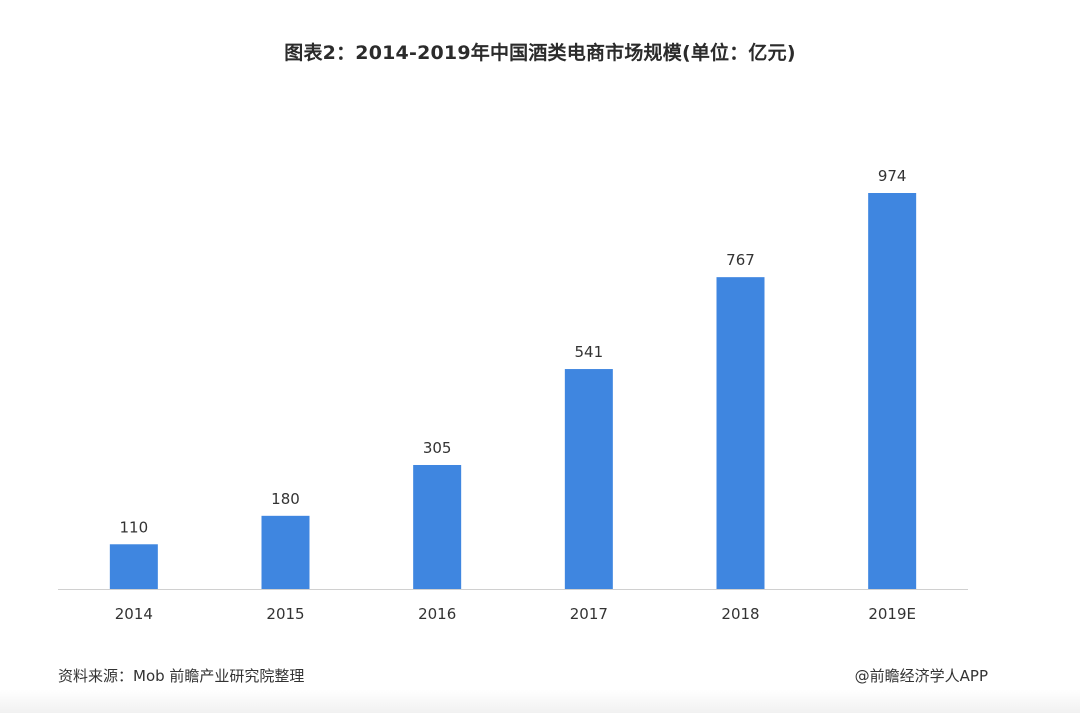 The width and height of the screenshot is (1080, 713). What do you see at coordinates (740, 260) in the screenshot?
I see `data-label-2018: 767` at bounding box center [740, 260].